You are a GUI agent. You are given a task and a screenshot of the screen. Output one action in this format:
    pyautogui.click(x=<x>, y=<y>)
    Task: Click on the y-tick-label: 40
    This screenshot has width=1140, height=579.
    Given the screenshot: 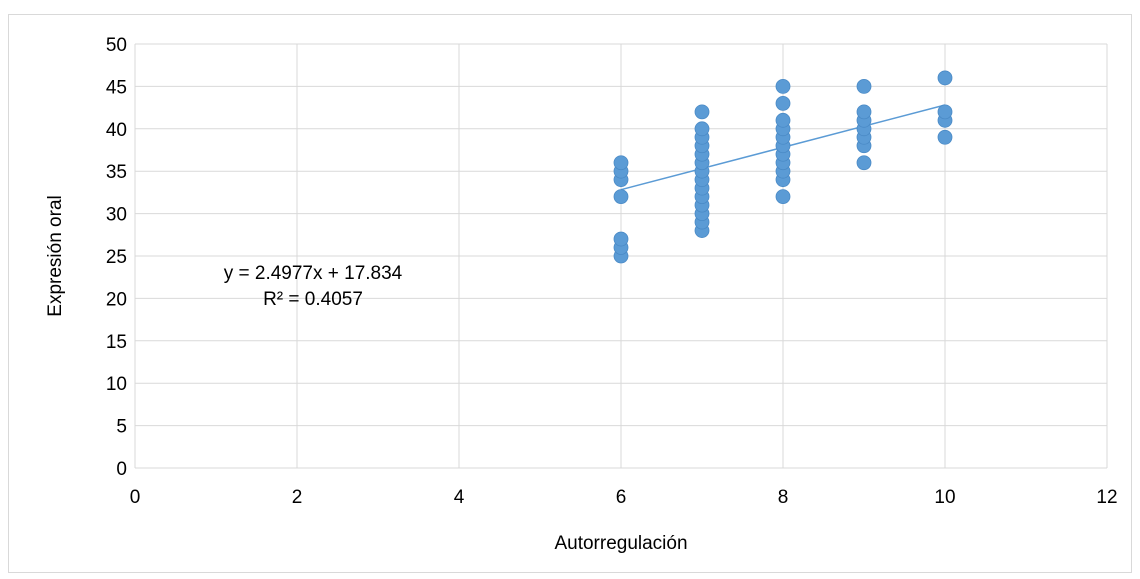 What is the action you would take?
    pyautogui.click(x=116, y=130)
    